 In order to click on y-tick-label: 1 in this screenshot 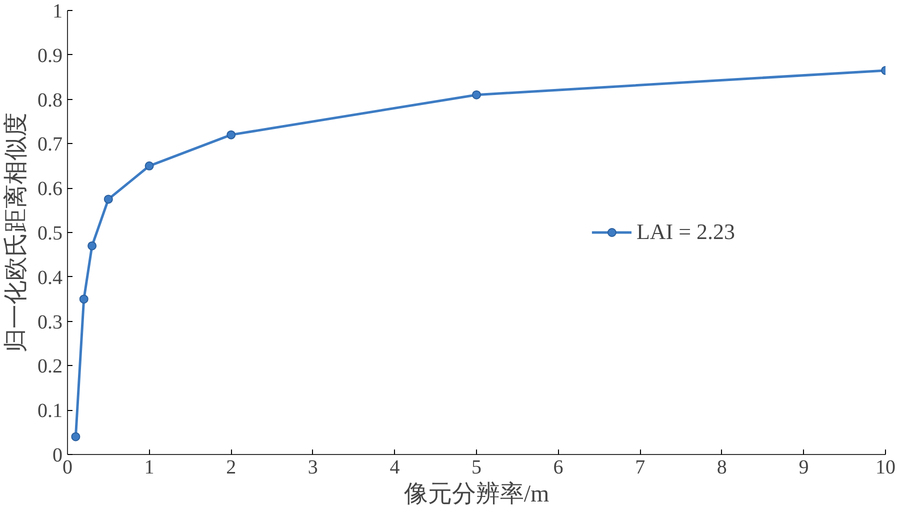, I will do `click(57, 11)`.